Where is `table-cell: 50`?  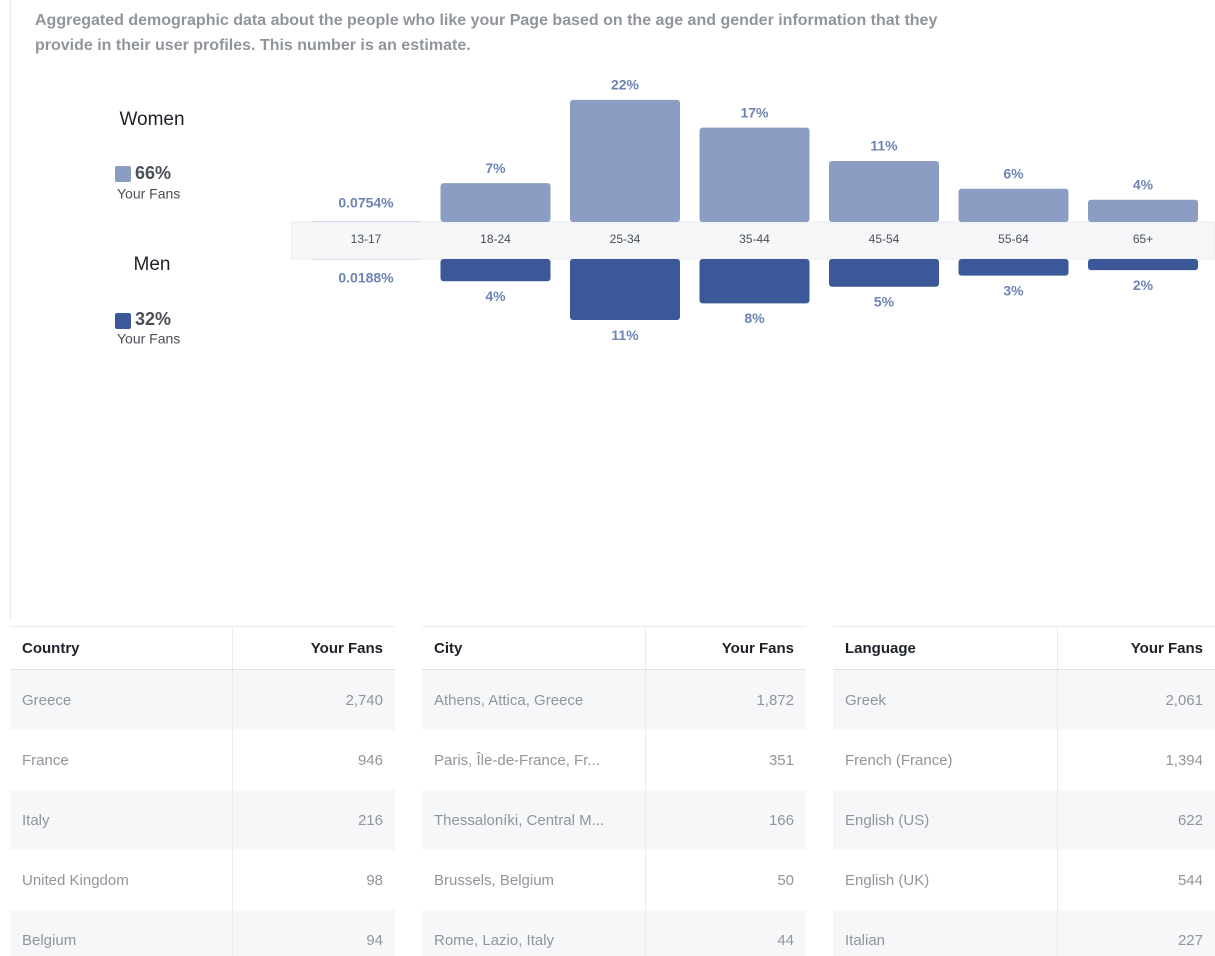
table-cell: 50 is located at coordinates (785, 880).